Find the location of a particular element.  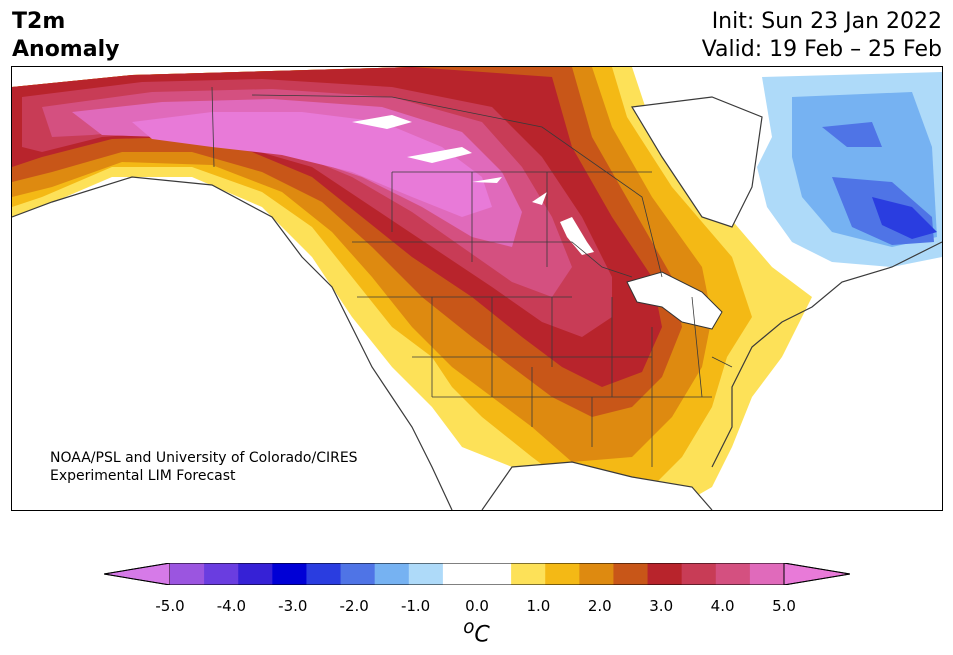

colorbar-tick-label: 1.0 is located at coordinates (538, 606).